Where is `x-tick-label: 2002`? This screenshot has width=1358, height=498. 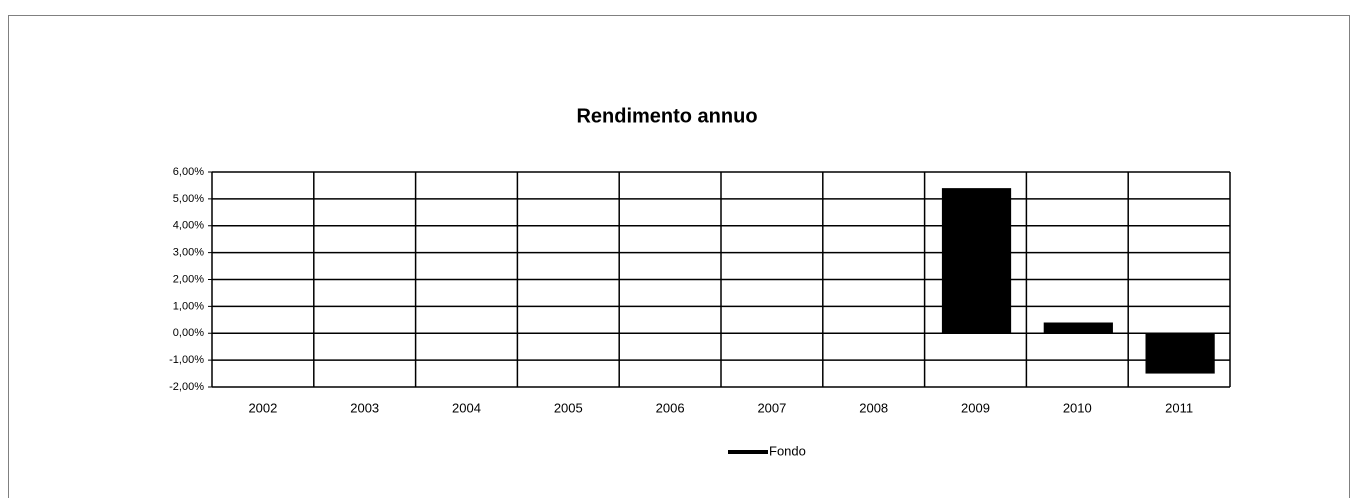
x-tick-label: 2002 is located at coordinates (262, 407).